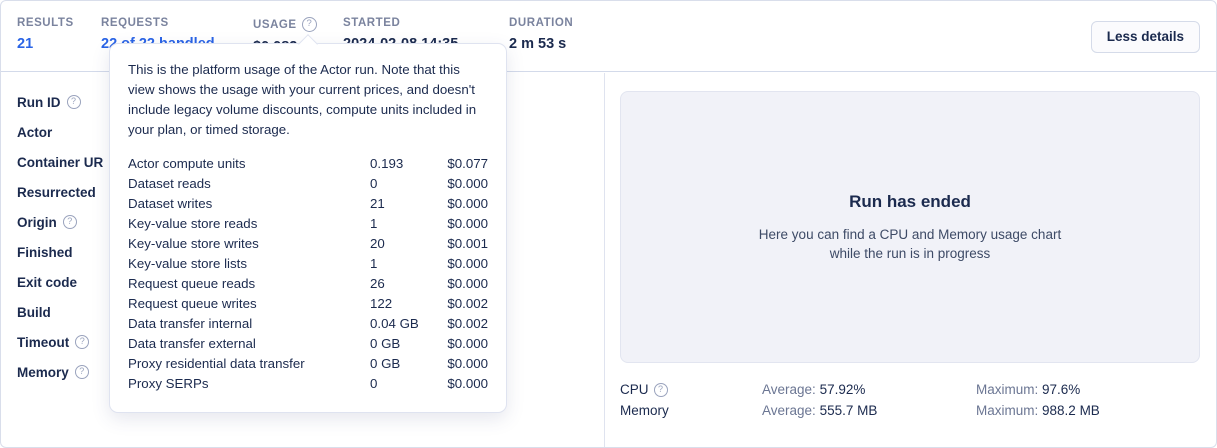  I want to click on stat-results-label-text: RESULTS, so click(45, 23).